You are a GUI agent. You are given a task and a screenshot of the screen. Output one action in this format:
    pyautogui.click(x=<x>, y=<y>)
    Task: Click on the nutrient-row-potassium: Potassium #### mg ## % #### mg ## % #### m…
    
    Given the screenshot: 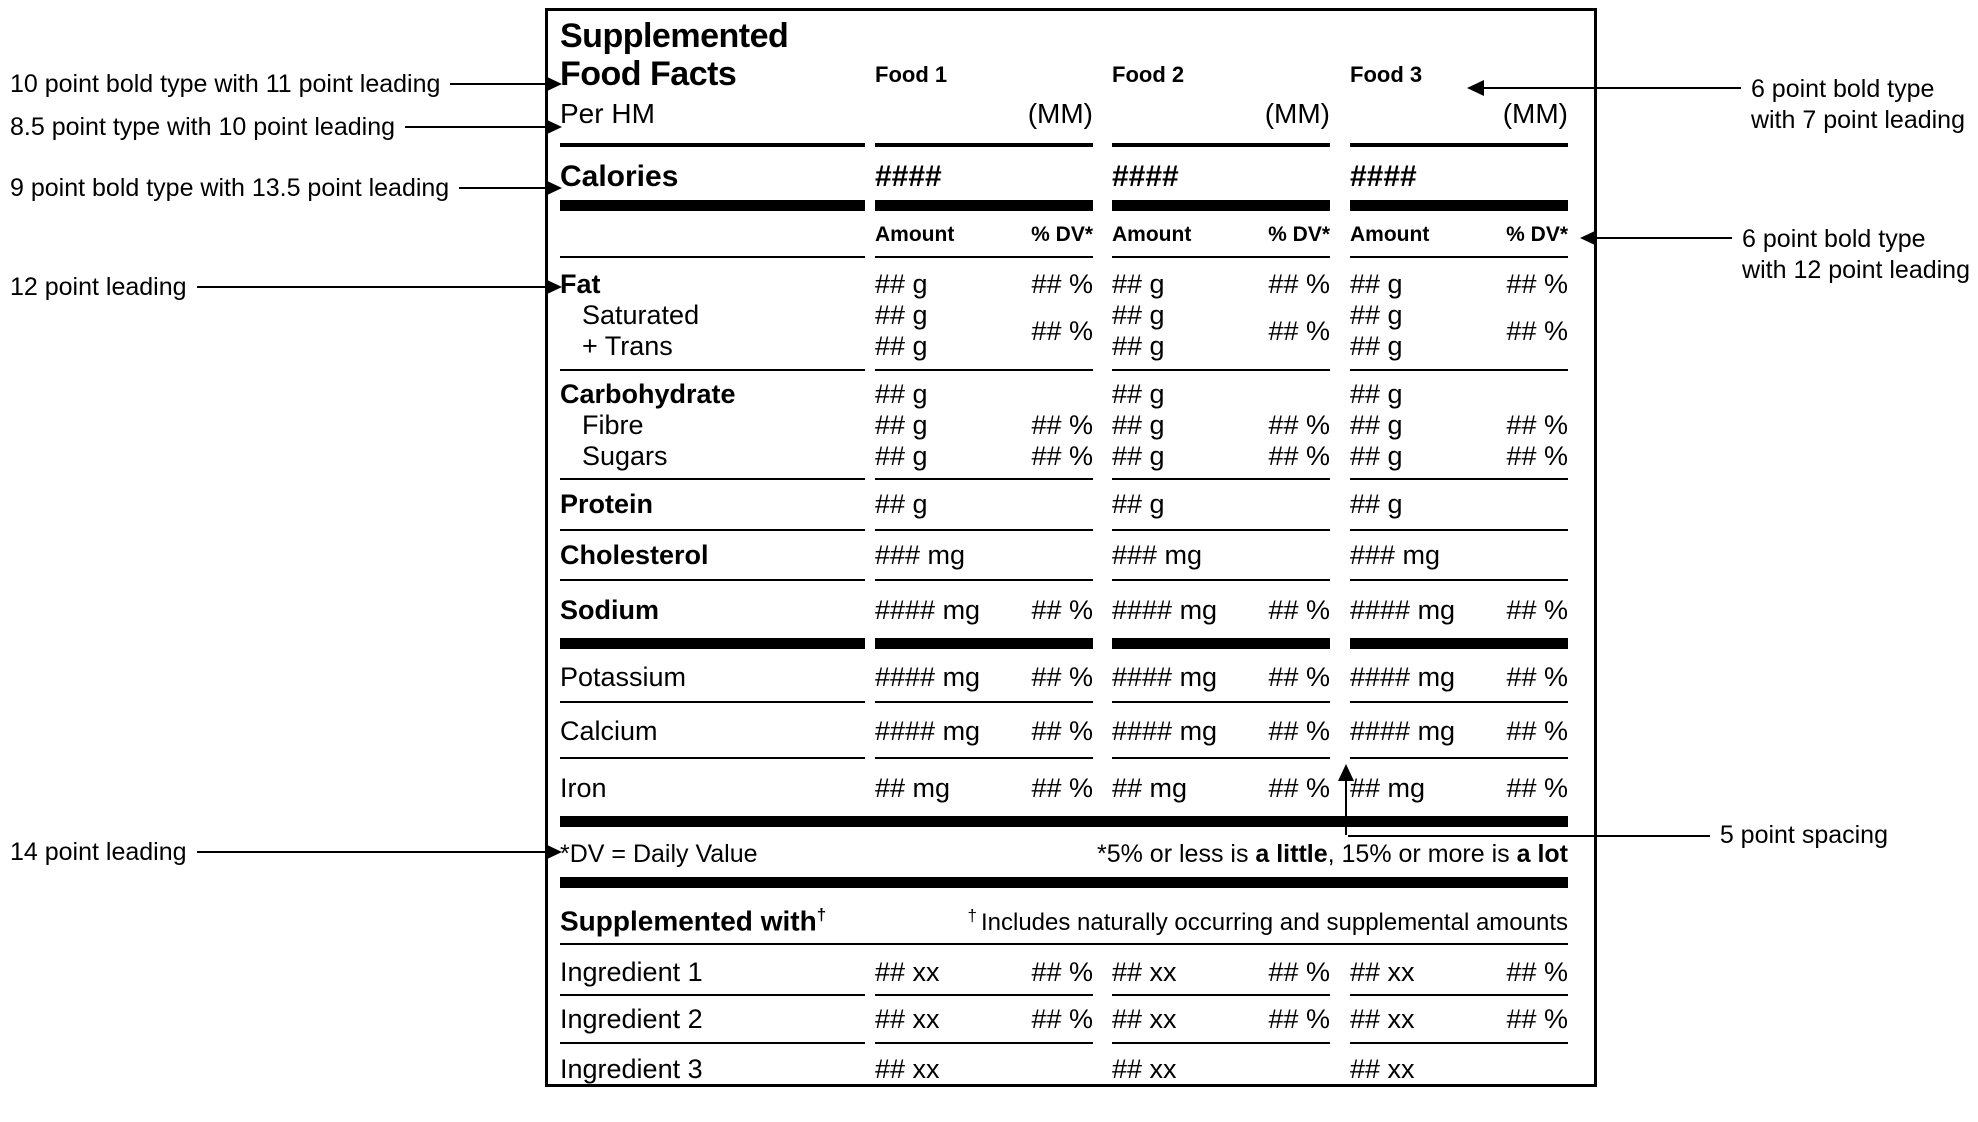 What is the action you would take?
    pyautogui.click(x=1064, y=677)
    